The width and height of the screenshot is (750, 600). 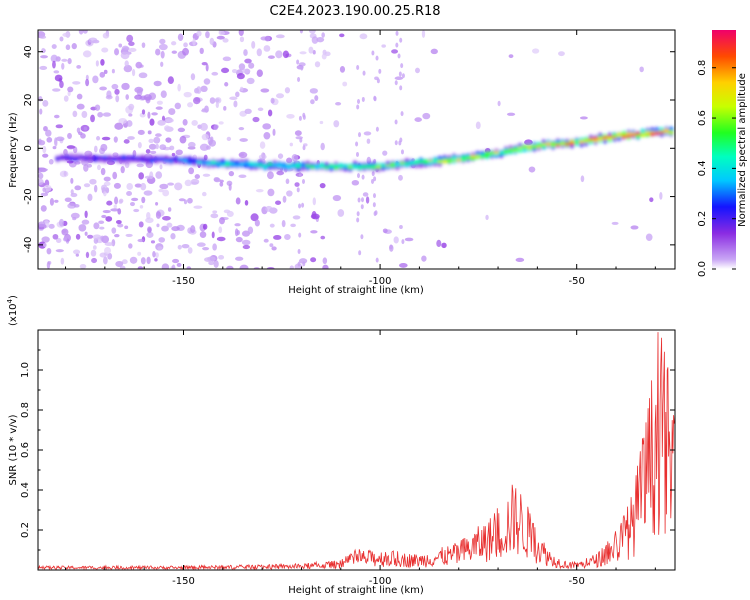 I want to click on y-tick-label: 20, so click(x=28, y=100).